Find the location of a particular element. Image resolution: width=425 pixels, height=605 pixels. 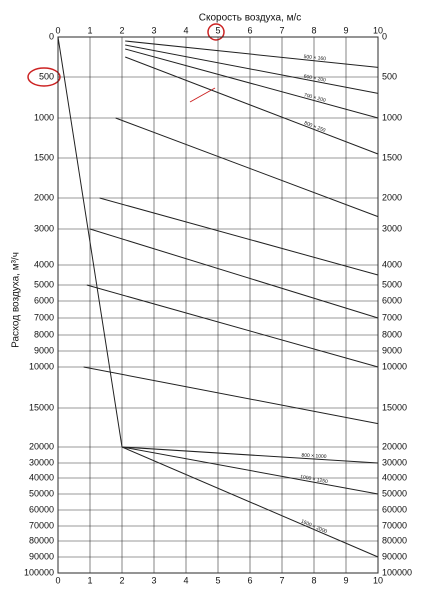

line-label: 500 × 160 is located at coordinates (314, 58).